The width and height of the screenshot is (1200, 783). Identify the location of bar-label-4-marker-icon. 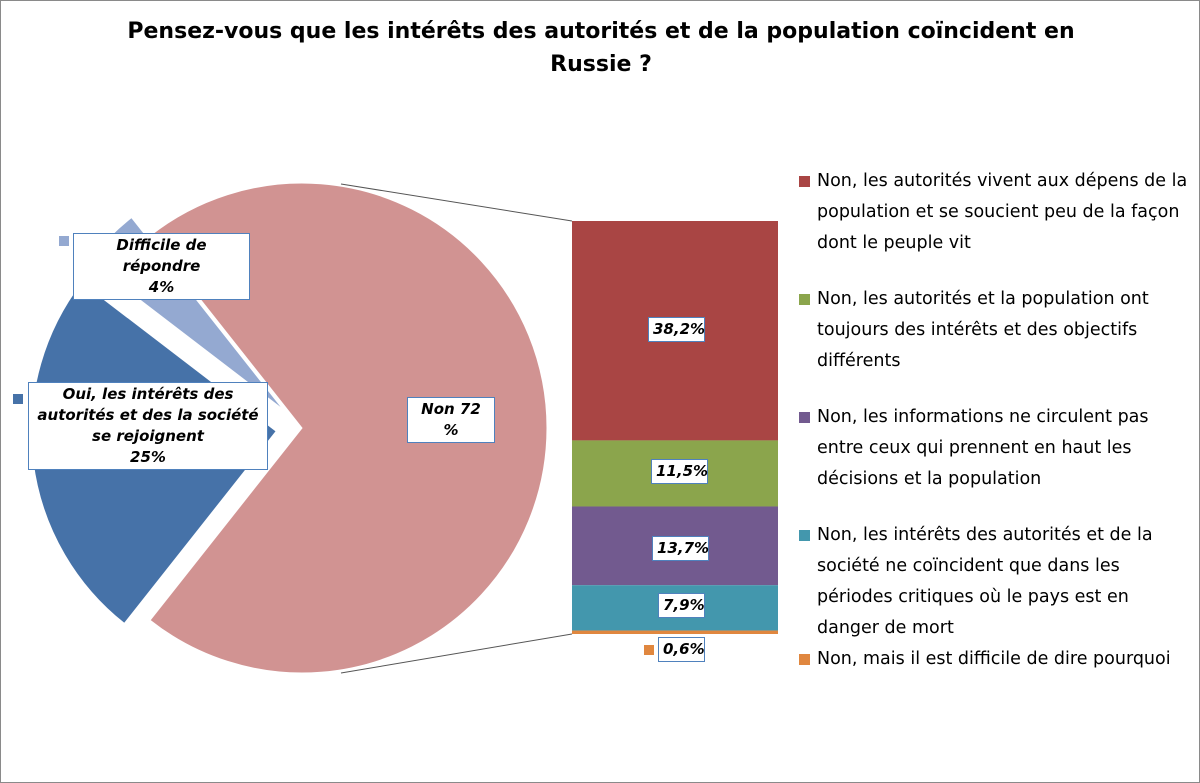
(649, 650).